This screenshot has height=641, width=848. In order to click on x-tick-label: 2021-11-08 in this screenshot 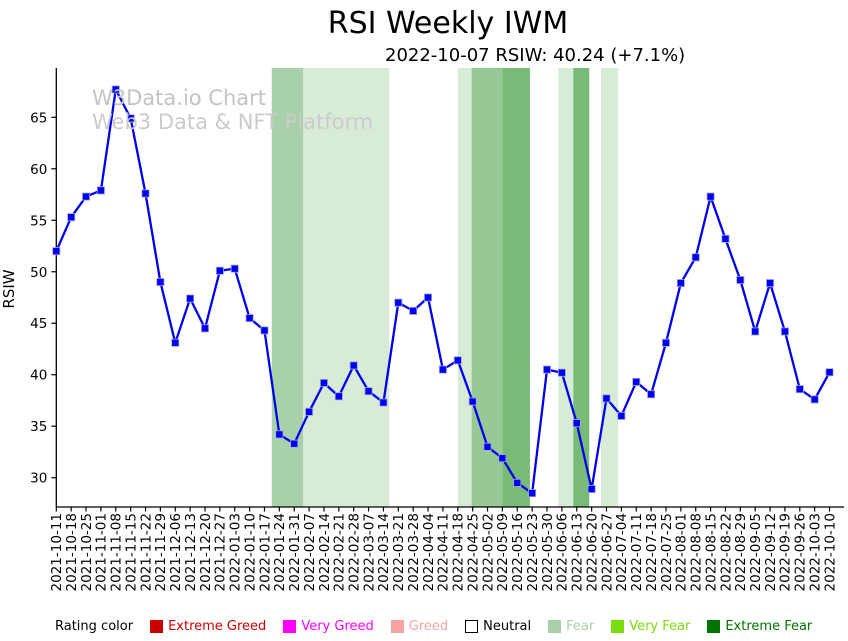, I will do `click(117, 552)`.